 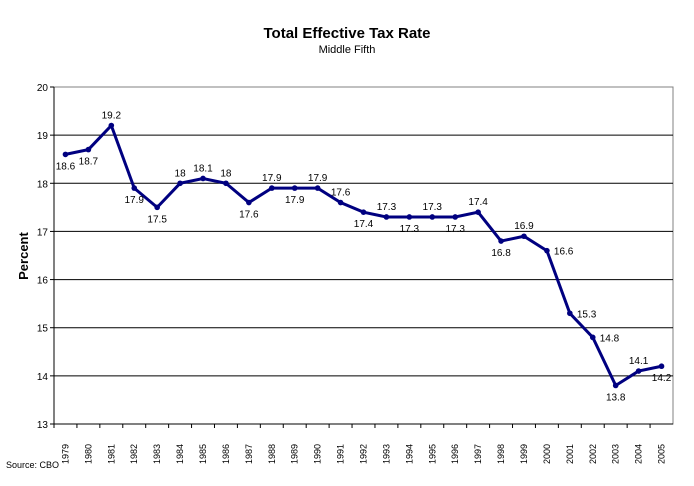 I want to click on x-tick-label: 2001, so click(x=570, y=454).